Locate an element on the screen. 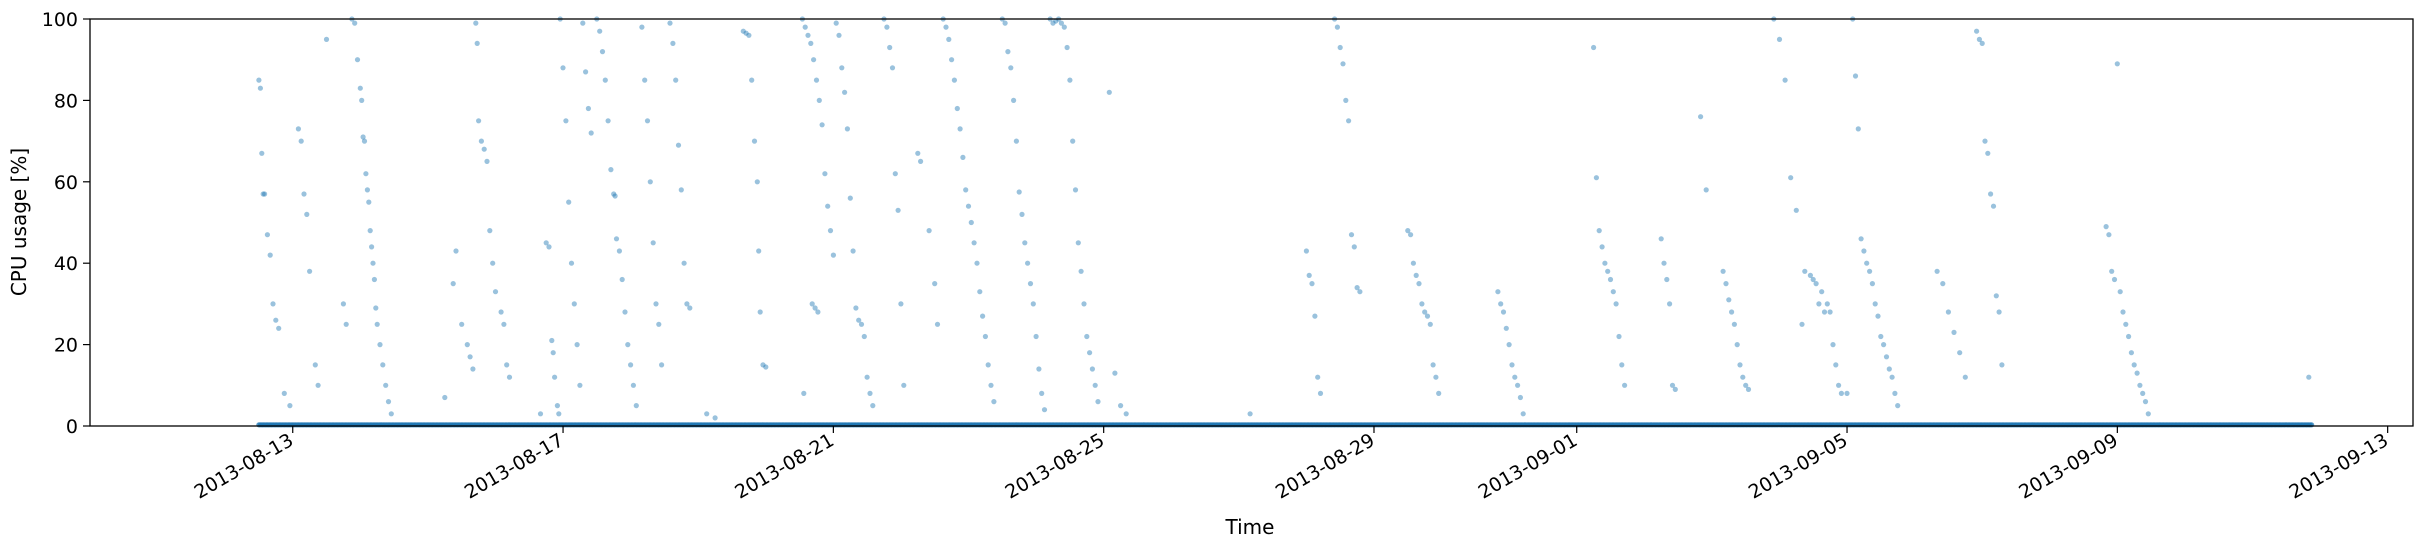 This screenshot has height=551, width=2424. y-tick-label: 40 is located at coordinates (66, 264).